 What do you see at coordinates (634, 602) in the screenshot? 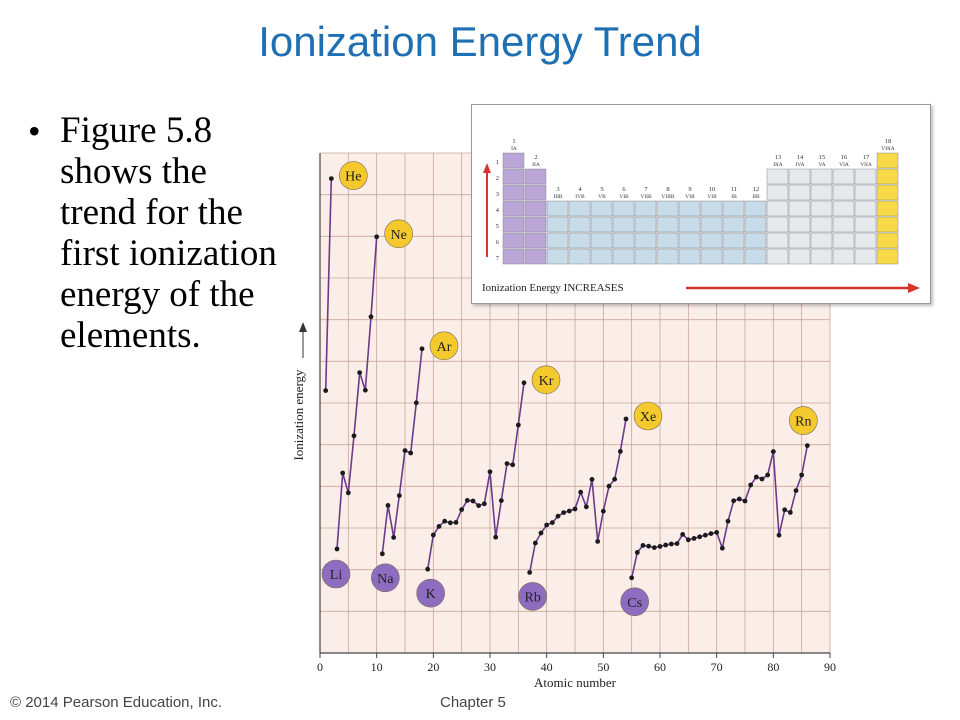
I see `element-badge-cs` at bounding box center [634, 602].